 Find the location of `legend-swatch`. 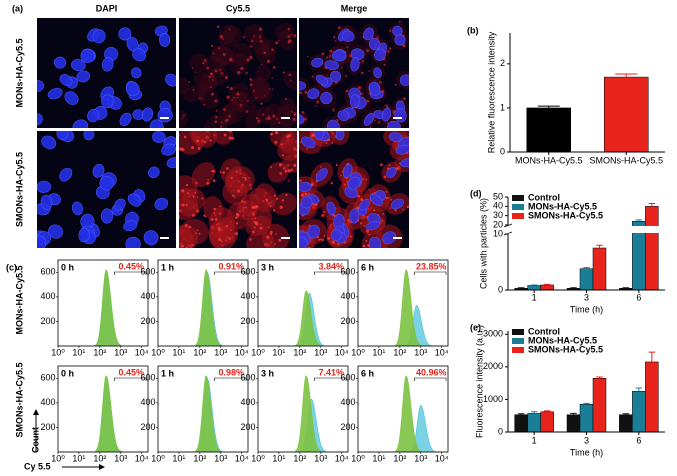

legend-swatch is located at coordinates (518, 207).